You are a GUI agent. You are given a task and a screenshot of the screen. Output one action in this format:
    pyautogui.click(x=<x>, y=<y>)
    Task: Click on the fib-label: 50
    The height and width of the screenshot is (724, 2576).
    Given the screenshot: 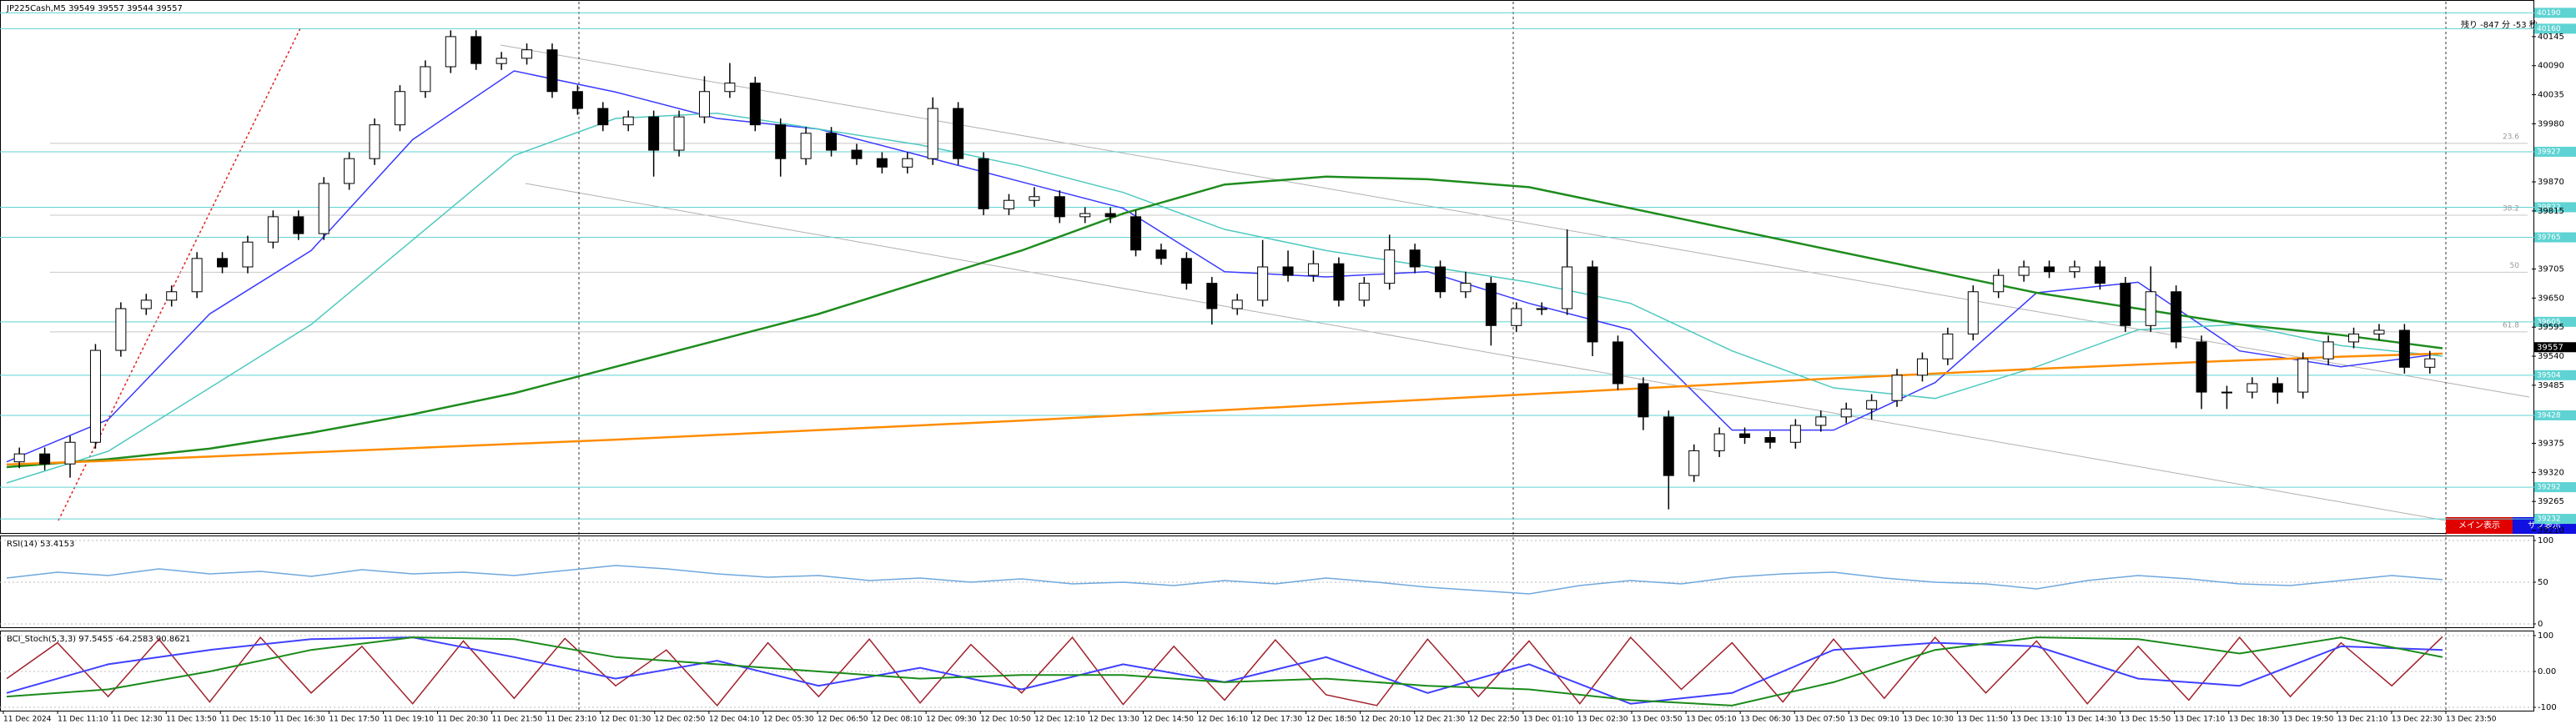 What is the action you would take?
    pyautogui.click(x=2515, y=266)
    